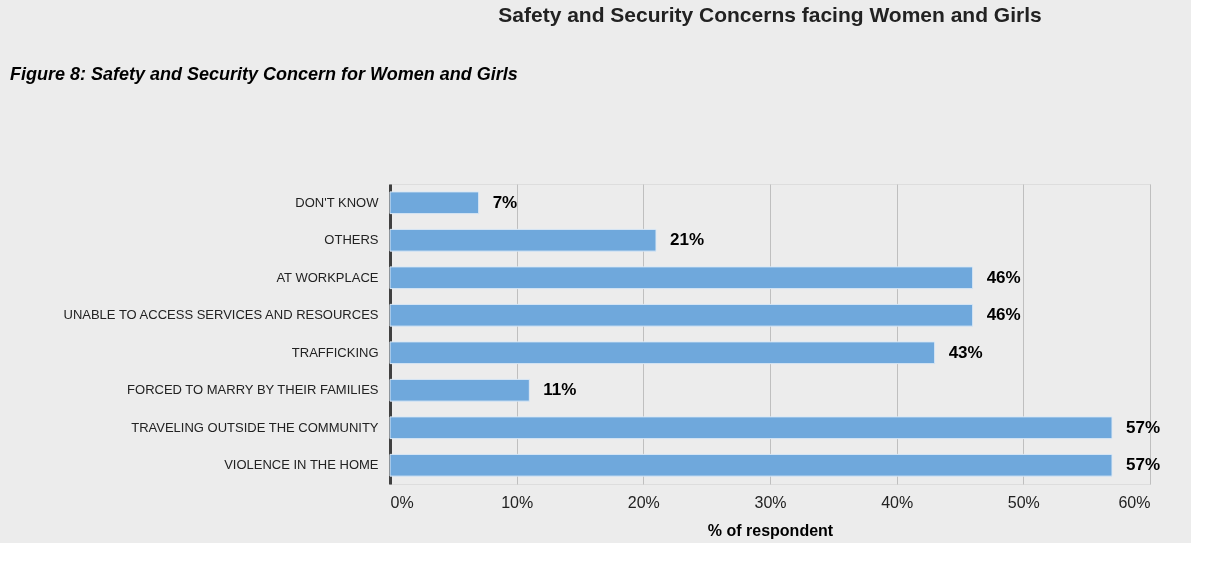  Describe the element at coordinates (264, 74) in the screenshot. I see `caption: Figure 8: Safety and Security Concern for Women and Girls` at that location.